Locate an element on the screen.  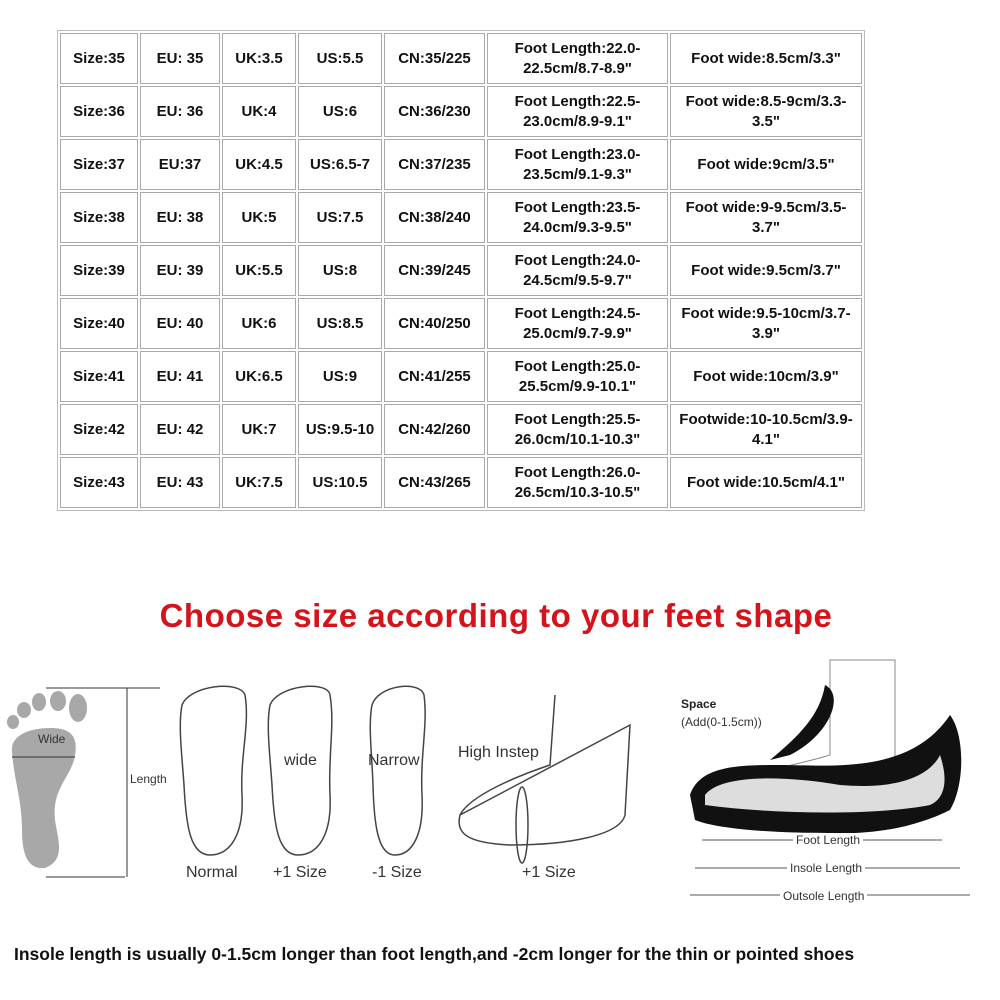
table-cell: Size:36 is located at coordinates (99, 111).